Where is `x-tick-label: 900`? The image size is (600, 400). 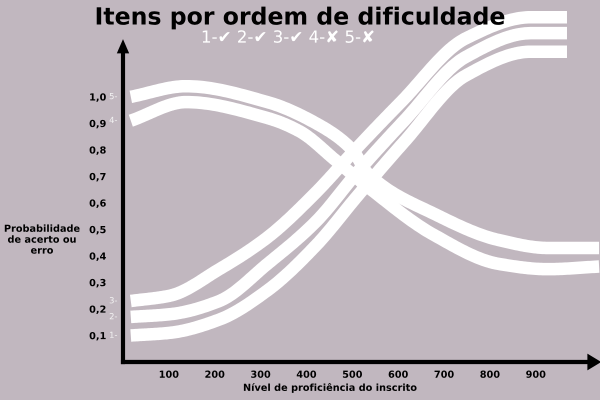 x-tick-label: 900 is located at coordinates (536, 374).